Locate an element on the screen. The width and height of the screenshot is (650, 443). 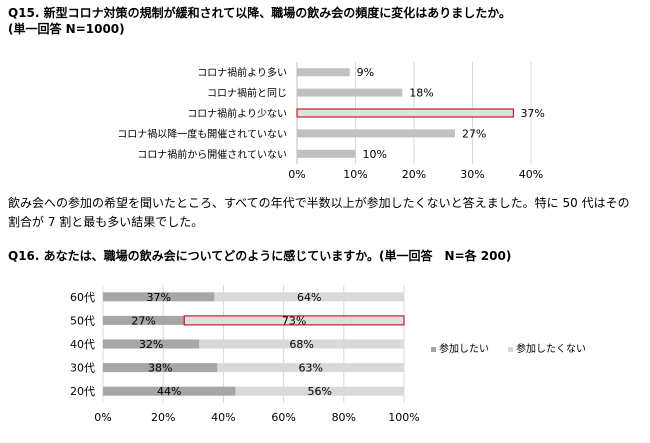
q16-value-label-participate: 37% is located at coordinates (158, 297).